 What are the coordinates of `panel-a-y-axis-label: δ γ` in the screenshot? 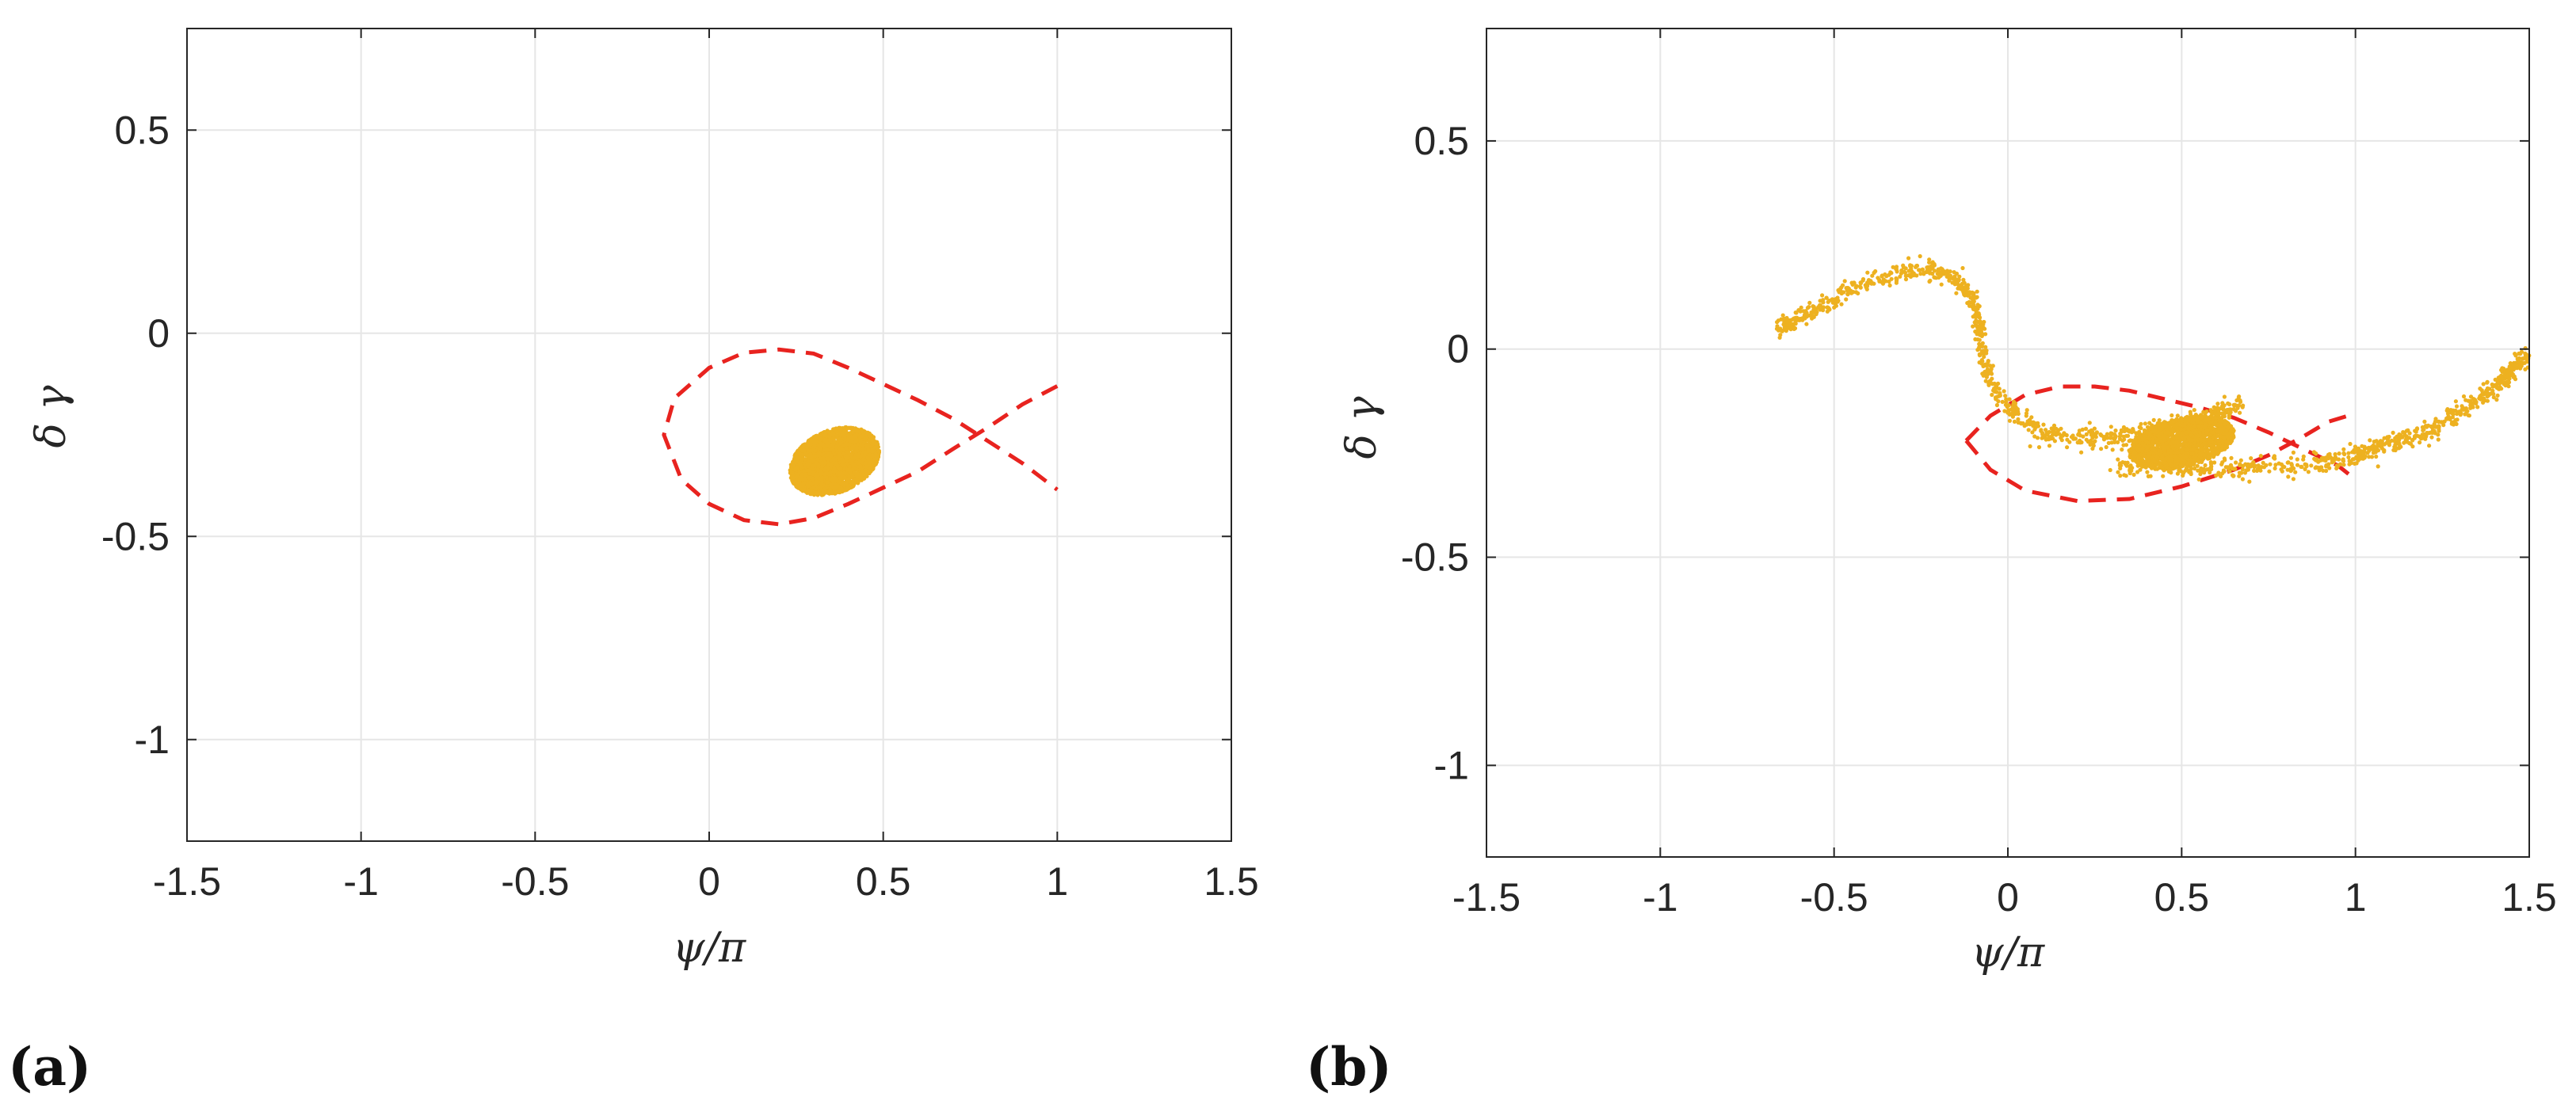 It's located at (51, 416).